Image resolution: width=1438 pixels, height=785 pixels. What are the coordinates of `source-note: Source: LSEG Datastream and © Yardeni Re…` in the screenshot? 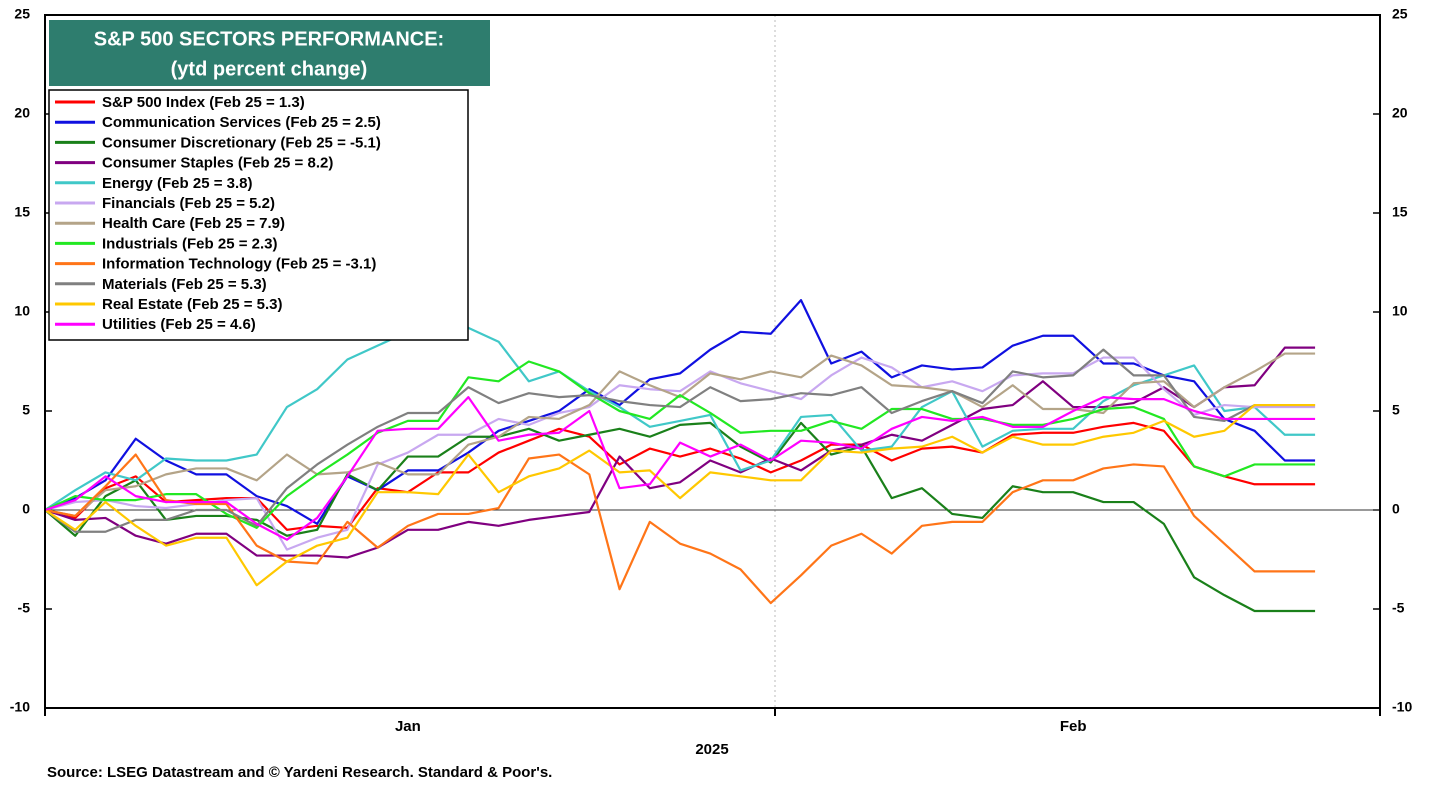 It's located at (299, 772).